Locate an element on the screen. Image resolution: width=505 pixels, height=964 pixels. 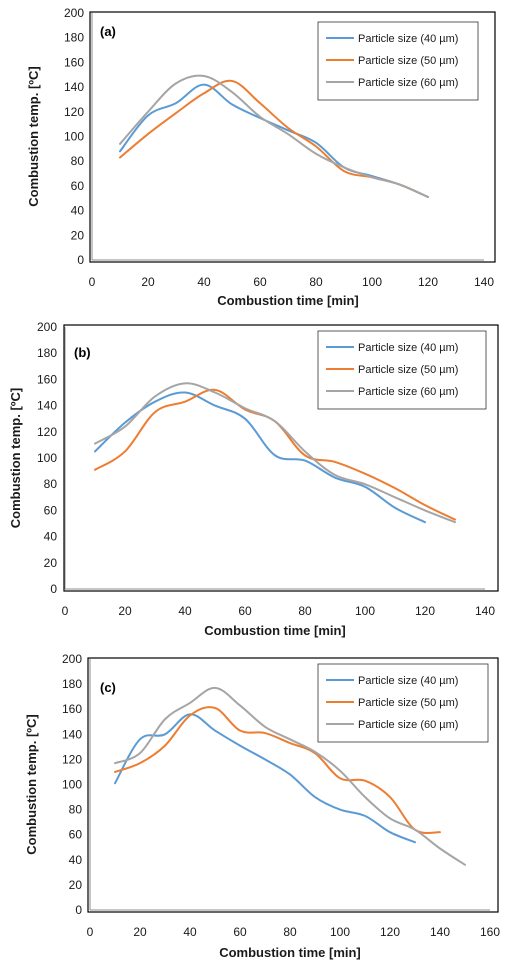
y-tick-label: 120 is located at coordinates (72, 759).